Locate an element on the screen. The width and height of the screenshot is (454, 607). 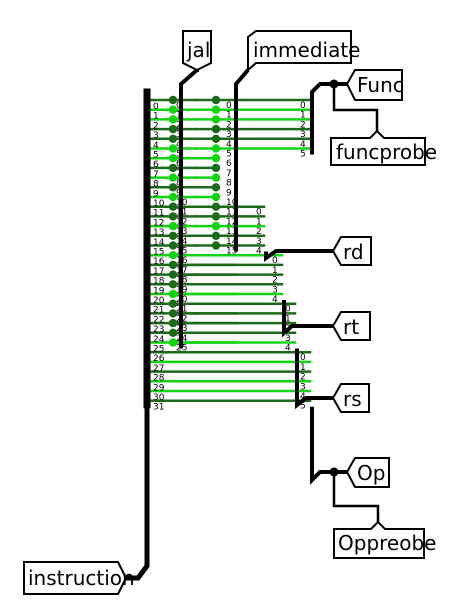
instr-bit-label-22: 22 is located at coordinates (158, 320).